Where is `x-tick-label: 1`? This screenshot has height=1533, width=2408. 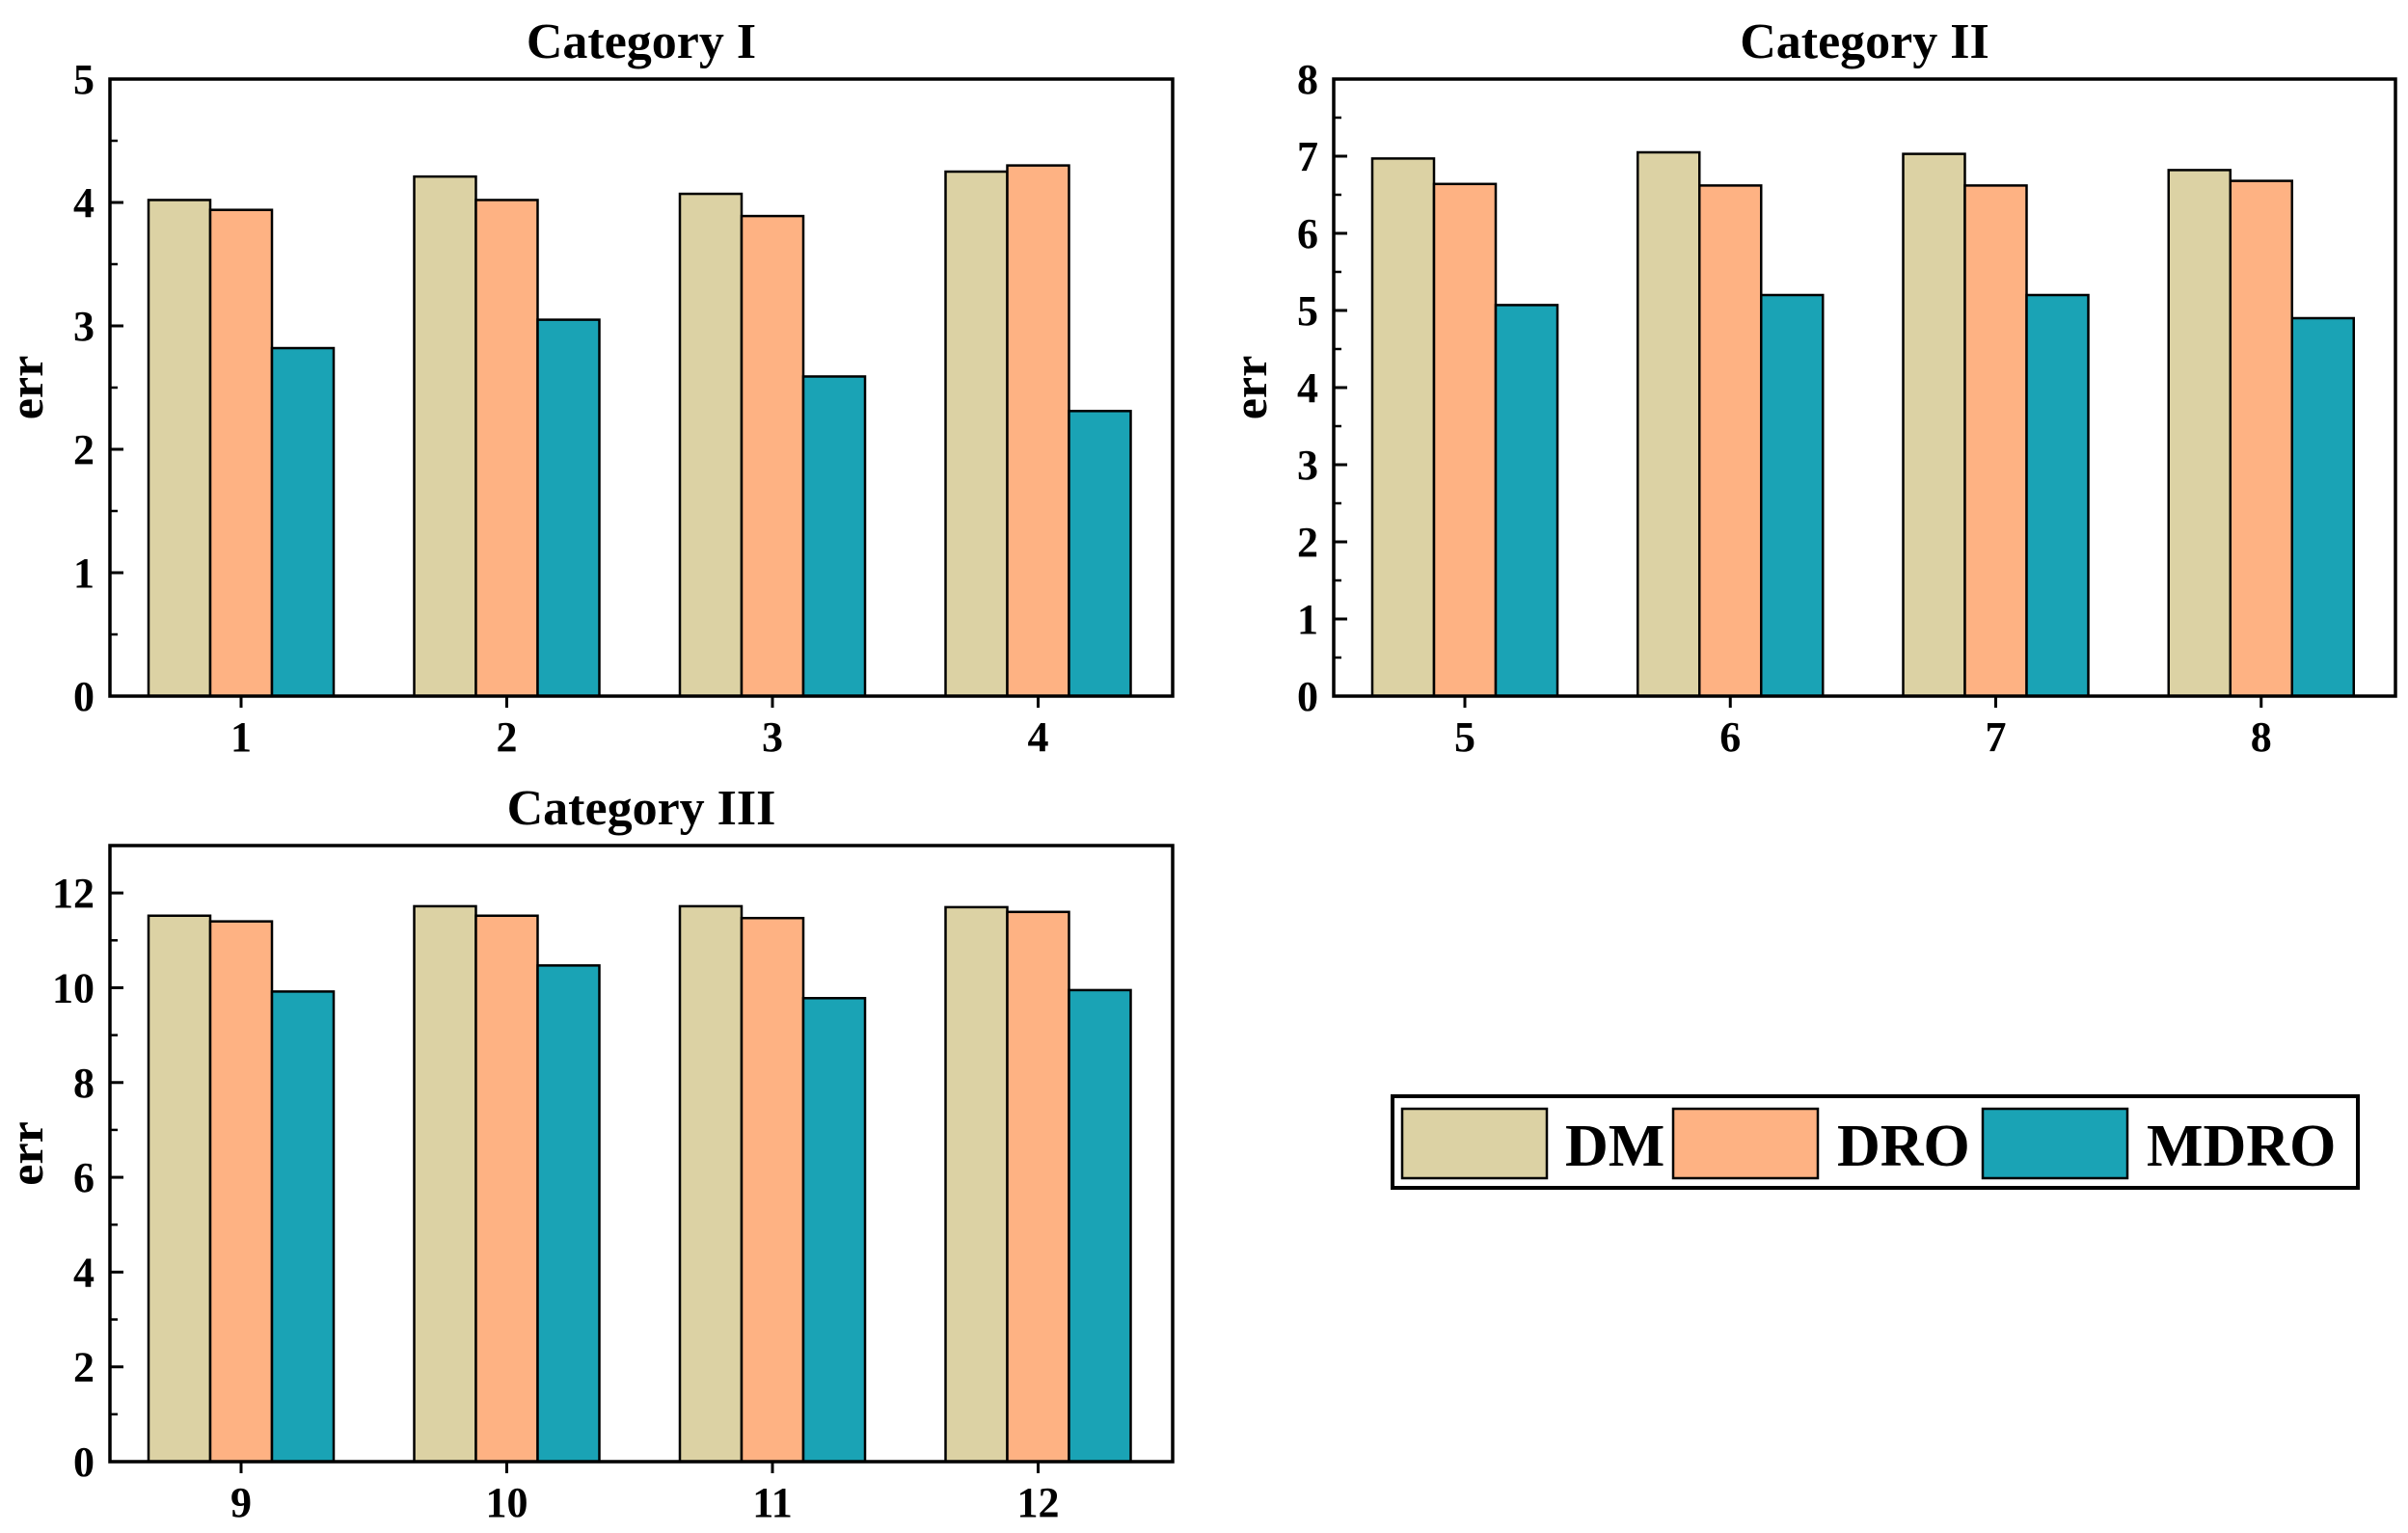
x-tick-label: 1 is located at coordinates (241, 737).